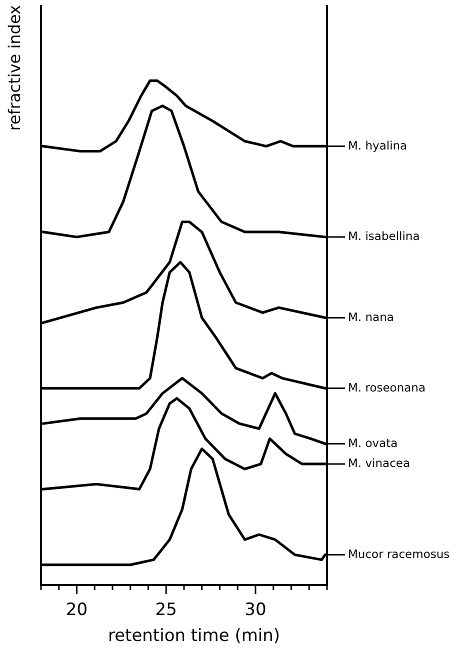 The image size is (464, 651). I want to click on legend-label: M. isabellina, so click(384, 236).